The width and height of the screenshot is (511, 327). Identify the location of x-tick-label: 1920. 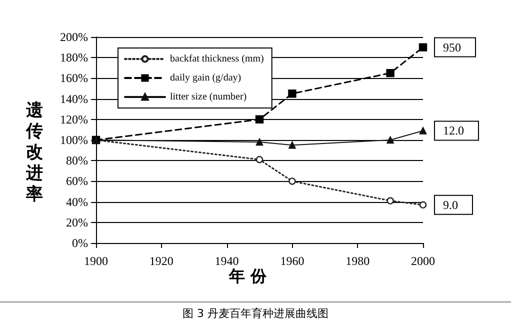
(161, 261).